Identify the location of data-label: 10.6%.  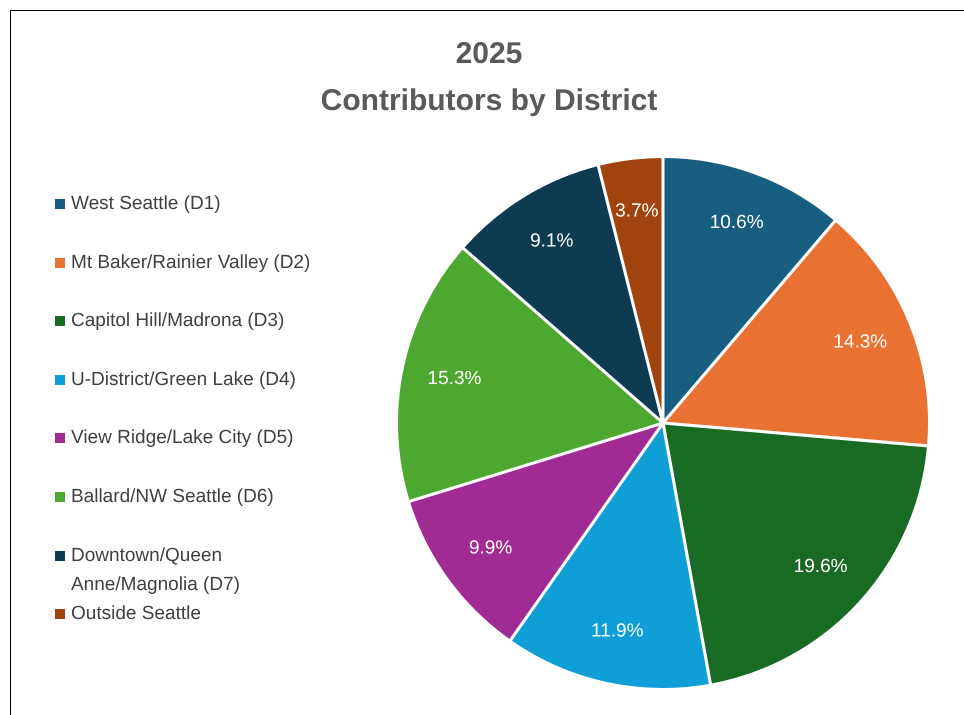
(737, 223).